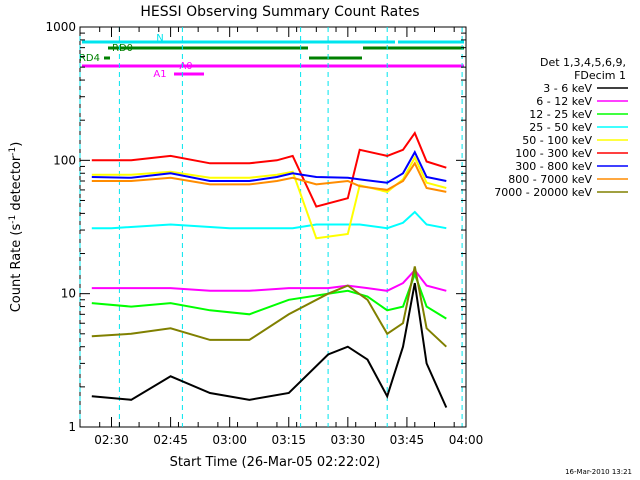 Image resolution: width=640 pixels, height=480 pixels. What do you see at coordinates (560, 127) in the screenshot?
I see `legend-label-25-50-kev: 25 - 50 keV` at bounding box center [560, 127].